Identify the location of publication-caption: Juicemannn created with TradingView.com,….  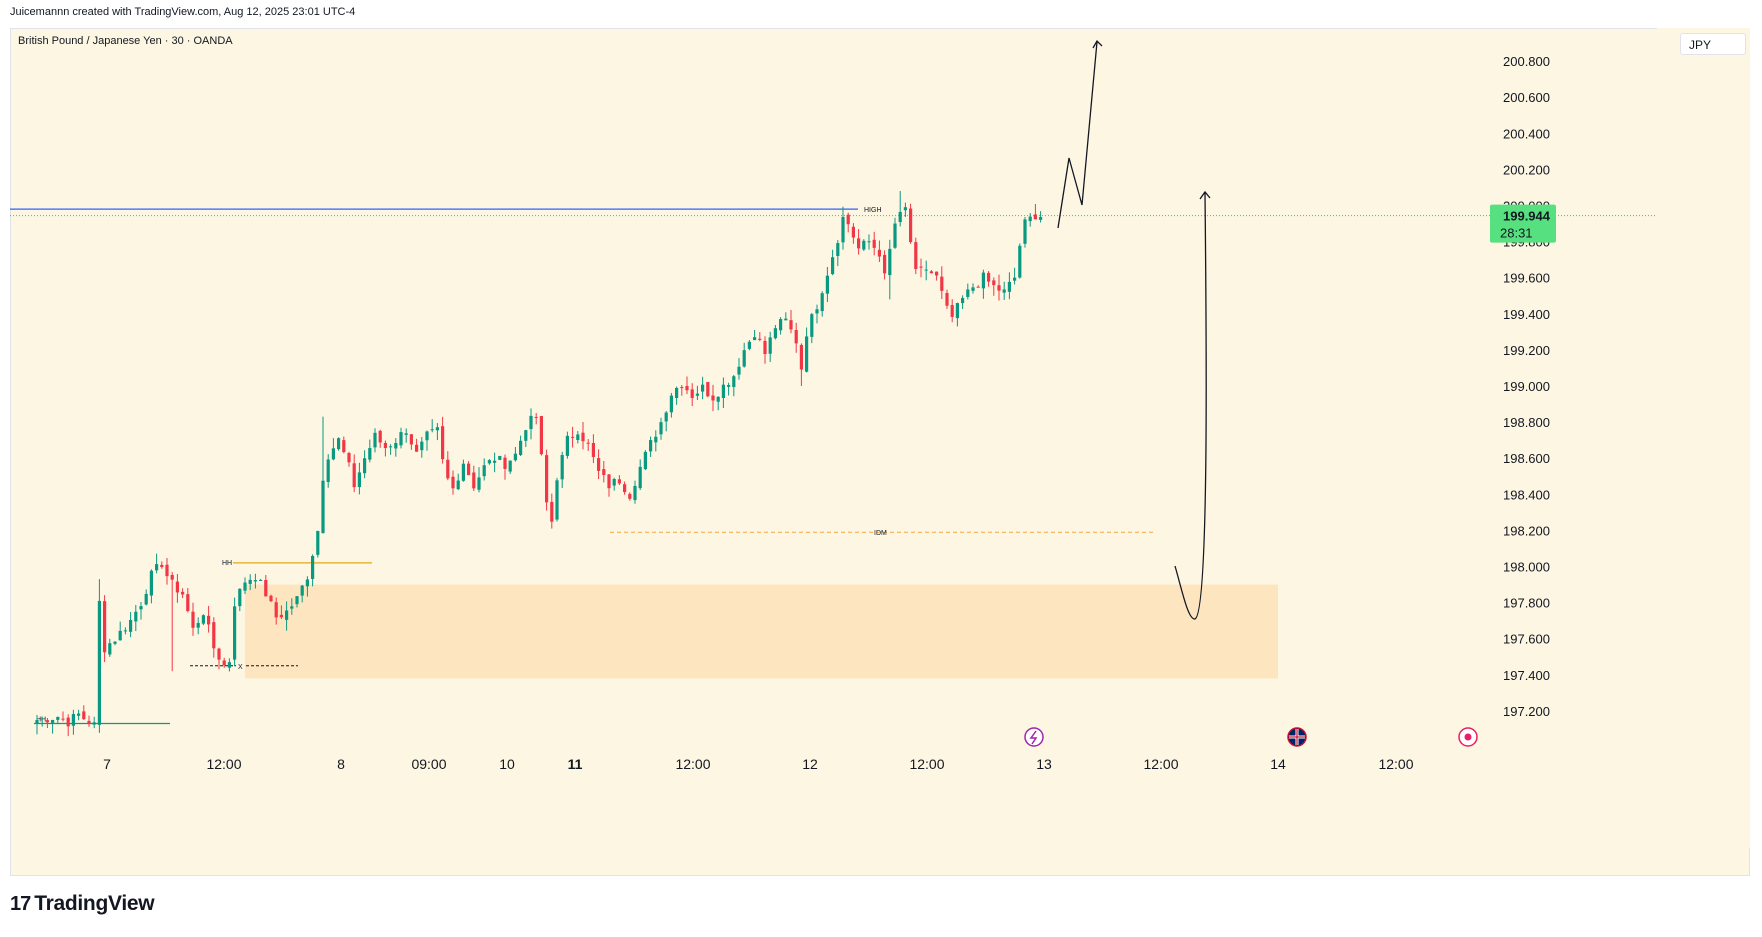
(183, 12).